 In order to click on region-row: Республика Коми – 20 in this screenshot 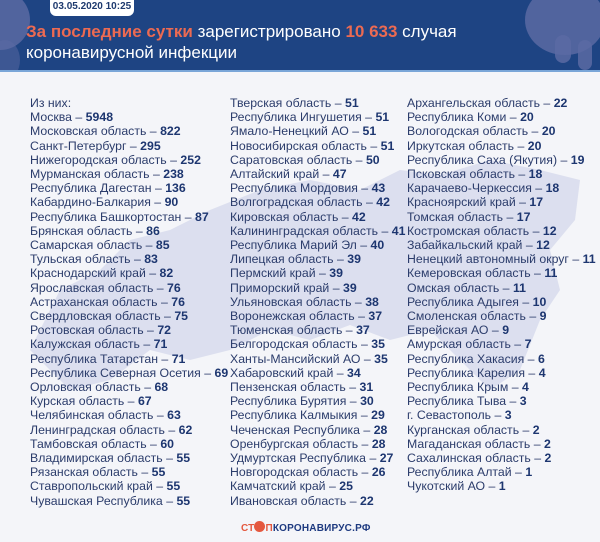, I will do `click(501, 117)`.